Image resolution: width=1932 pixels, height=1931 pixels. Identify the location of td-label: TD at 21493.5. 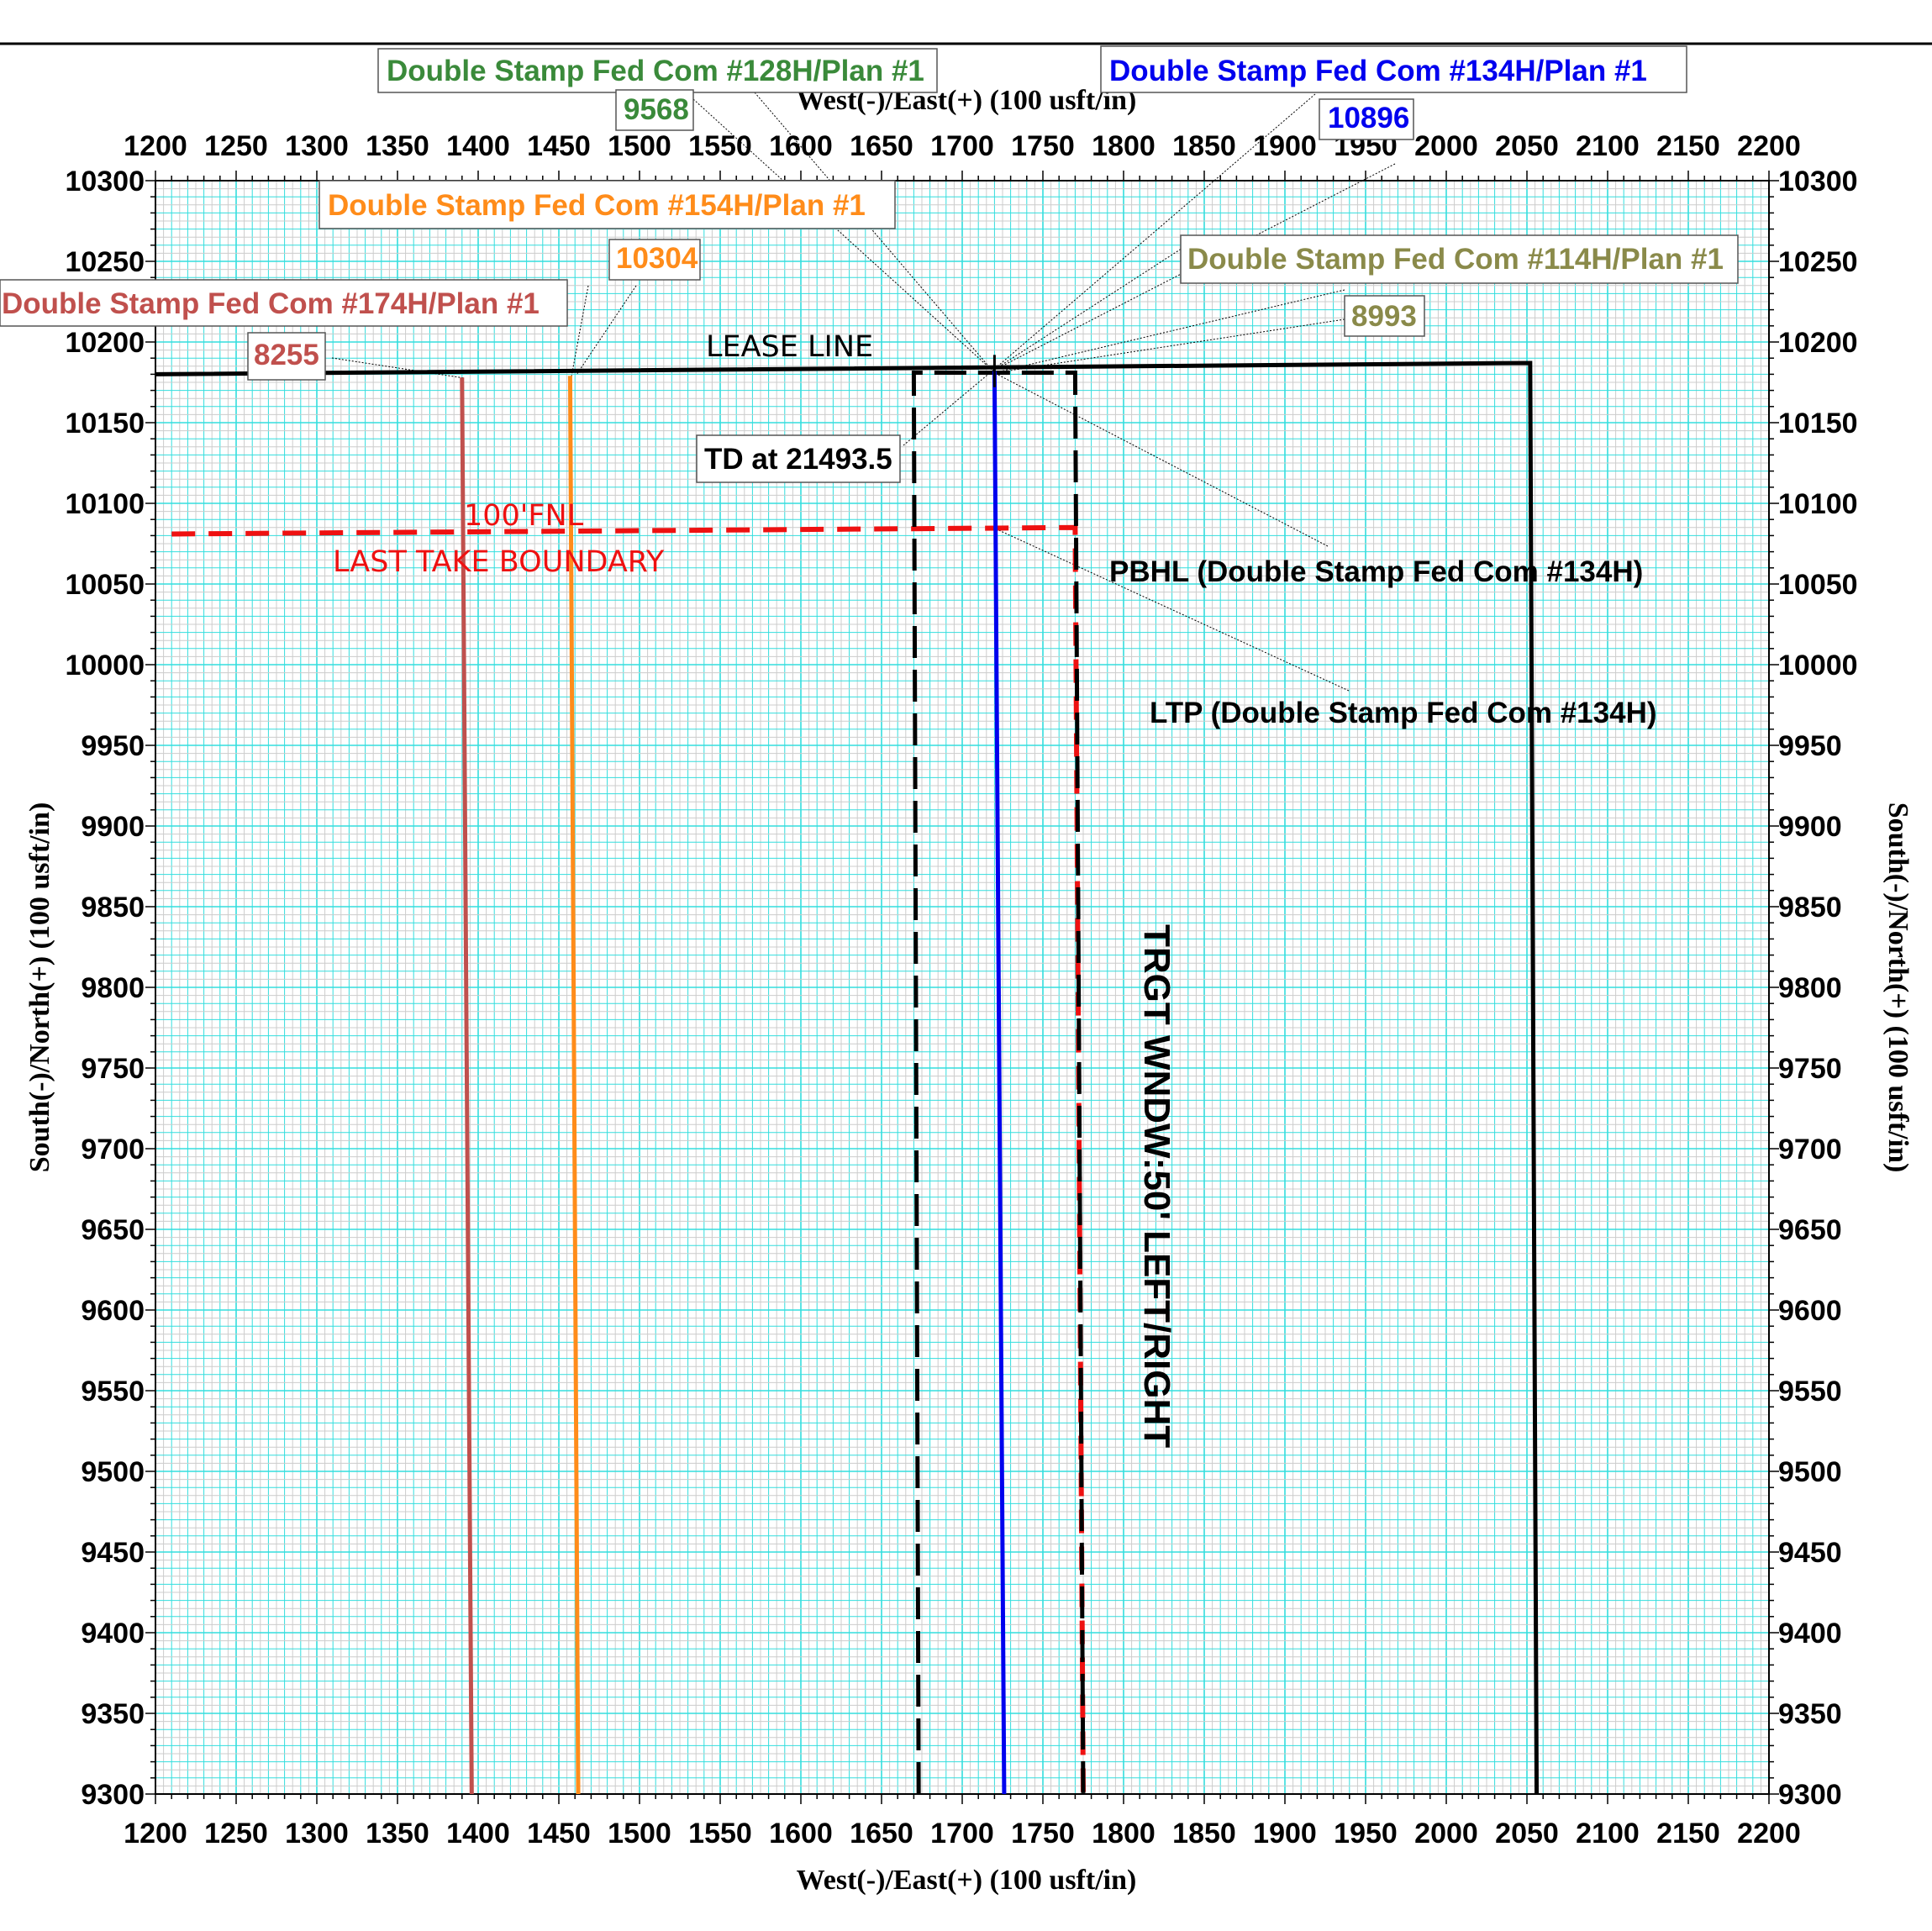
(798, 458).